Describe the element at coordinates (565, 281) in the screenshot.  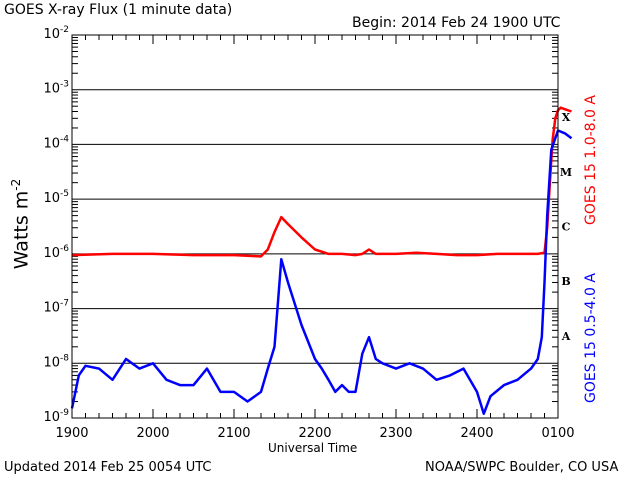
I see `flare-class-label: B` at that location.